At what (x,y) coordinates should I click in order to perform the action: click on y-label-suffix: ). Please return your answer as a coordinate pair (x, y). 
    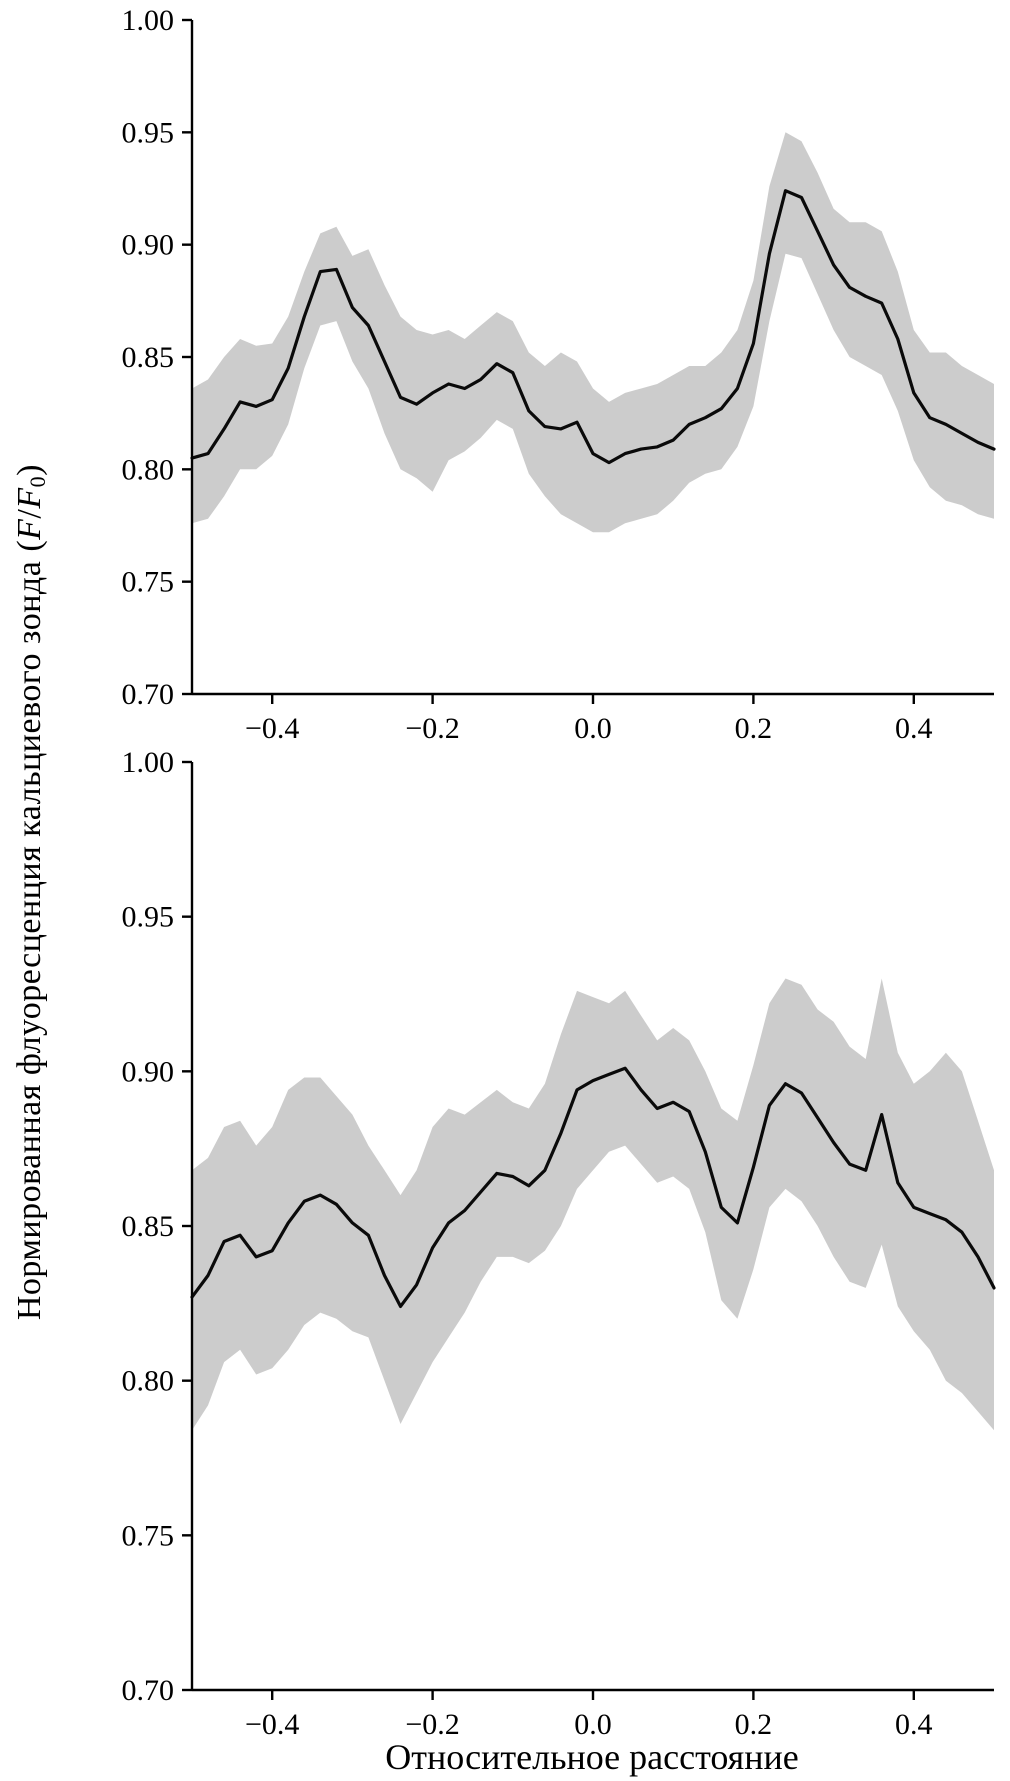
    Looking at the image, I should click on (30, 469).